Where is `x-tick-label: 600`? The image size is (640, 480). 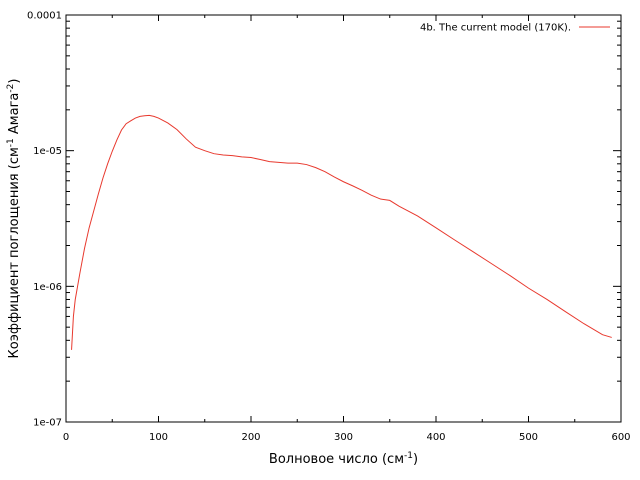
x-tick-label: 600 is located at coordinates (620, 437).